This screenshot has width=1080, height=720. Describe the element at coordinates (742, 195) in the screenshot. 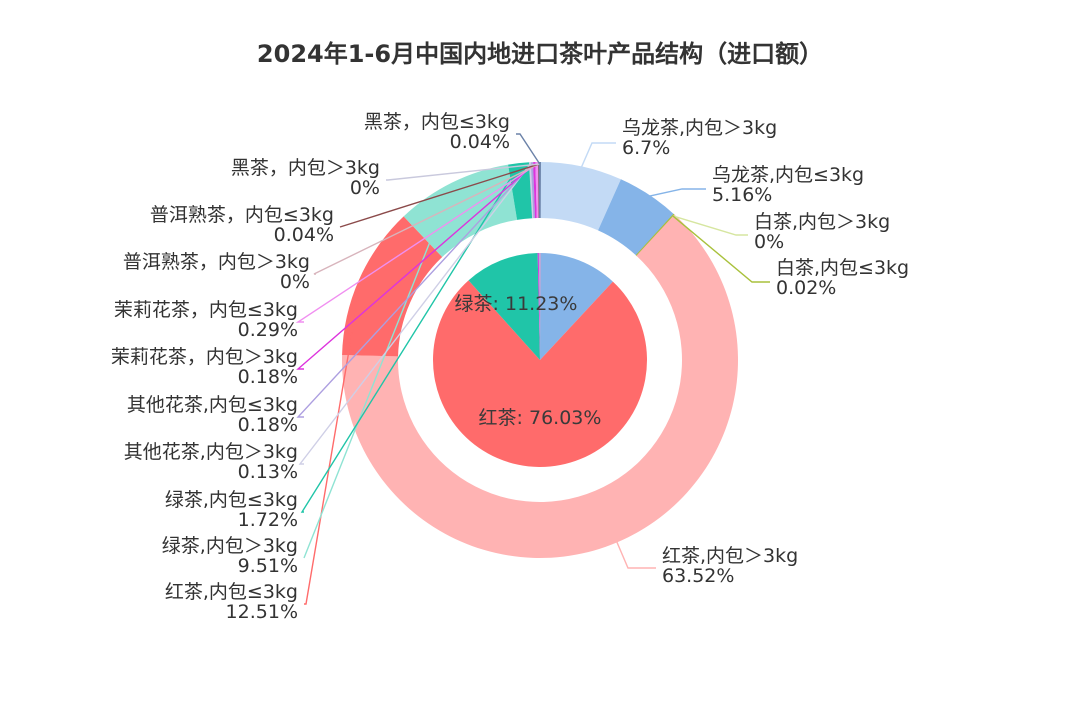

I see `outer-slice-value: 5.16%` at that location.